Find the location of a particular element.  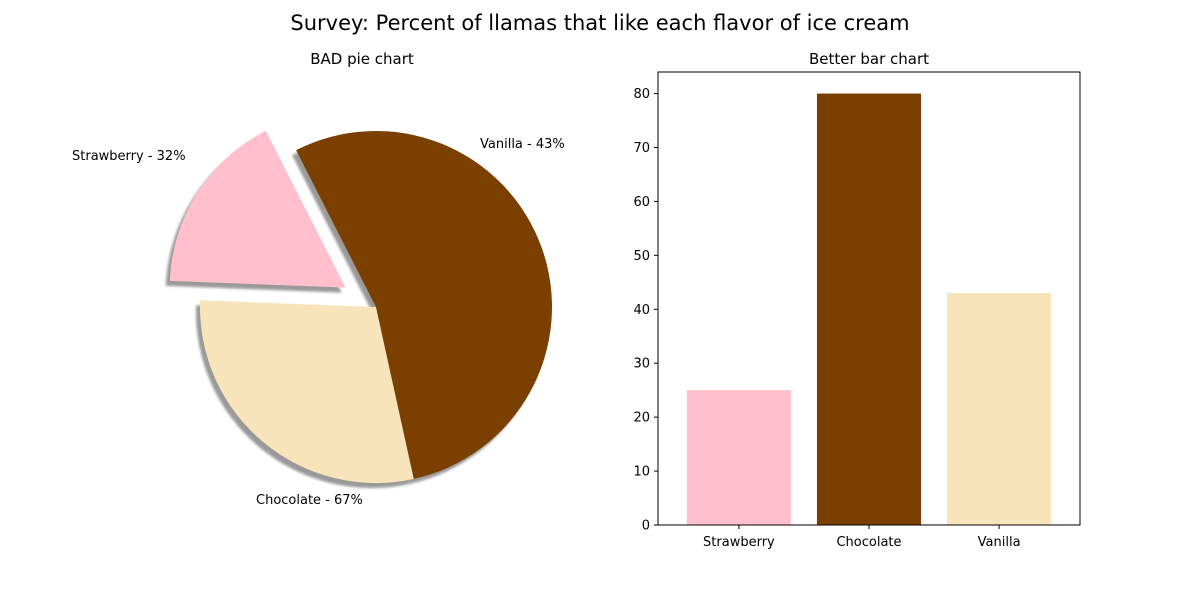

x-axis-ticks: Strawberry Chocolate Vanilla is located at coordinates (862, 537).